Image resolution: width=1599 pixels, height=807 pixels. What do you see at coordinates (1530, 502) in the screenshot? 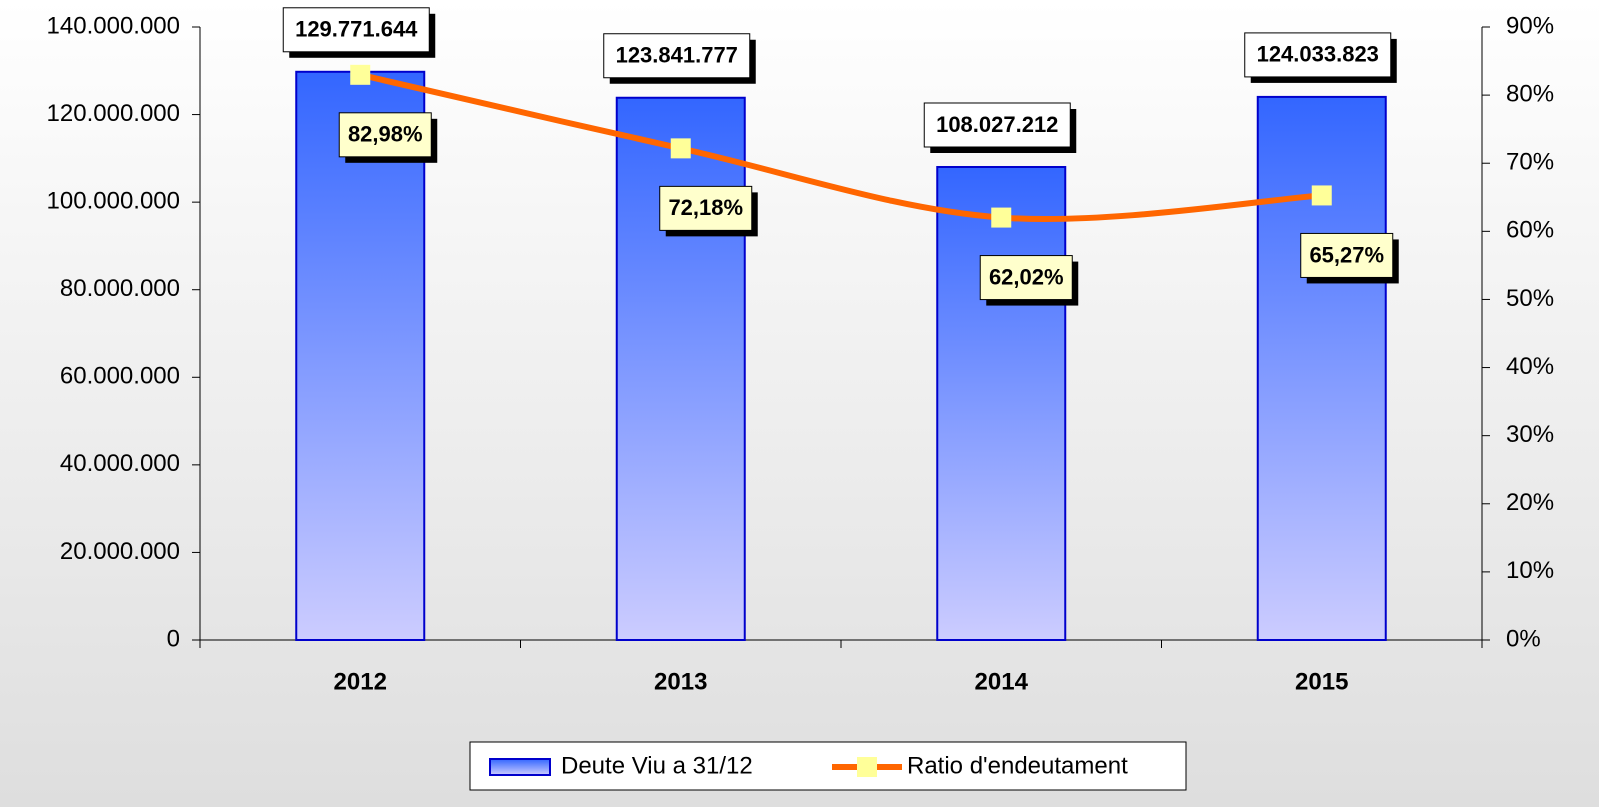
I see `y2-tick-label: 20%` at bounding box center [1530, 502].